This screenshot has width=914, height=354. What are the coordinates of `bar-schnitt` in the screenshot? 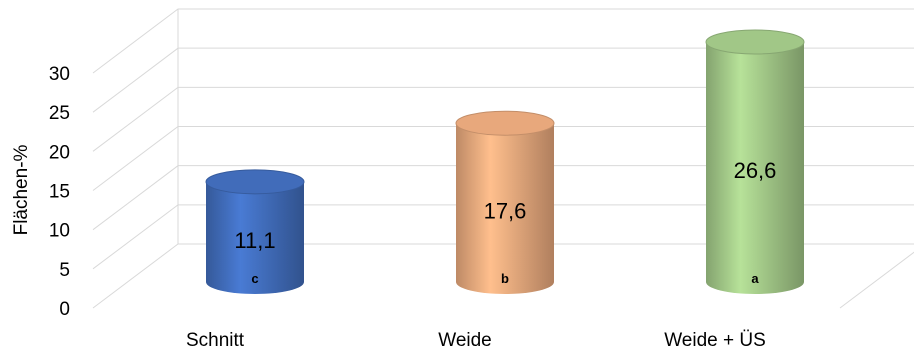 It's located at (255, 237).